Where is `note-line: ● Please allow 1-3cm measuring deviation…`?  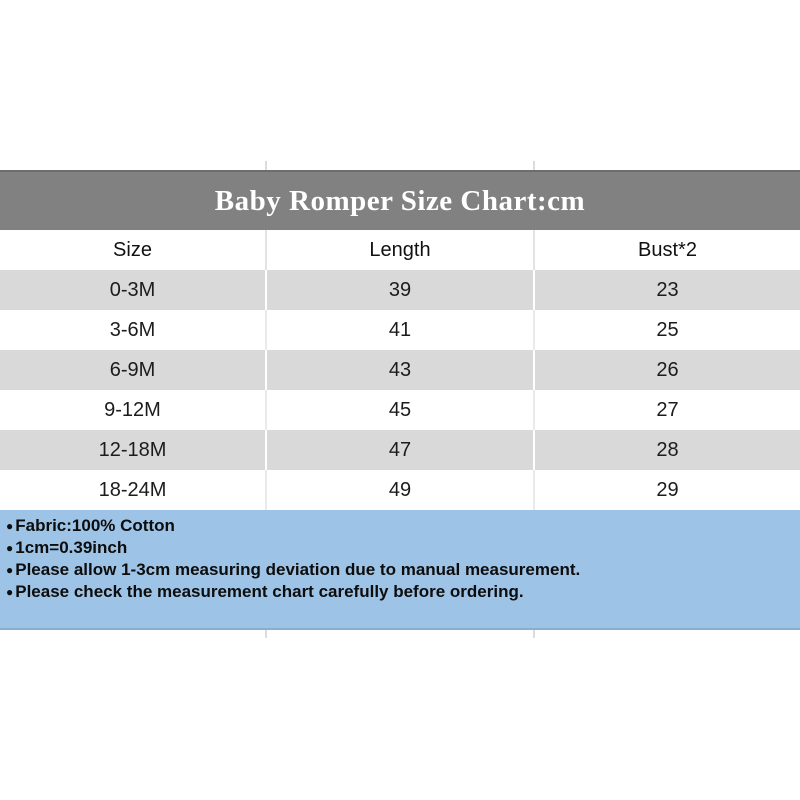
note-line: ● Please allow 1-3cm measuring deviation… is located at coordinates (399, 570).